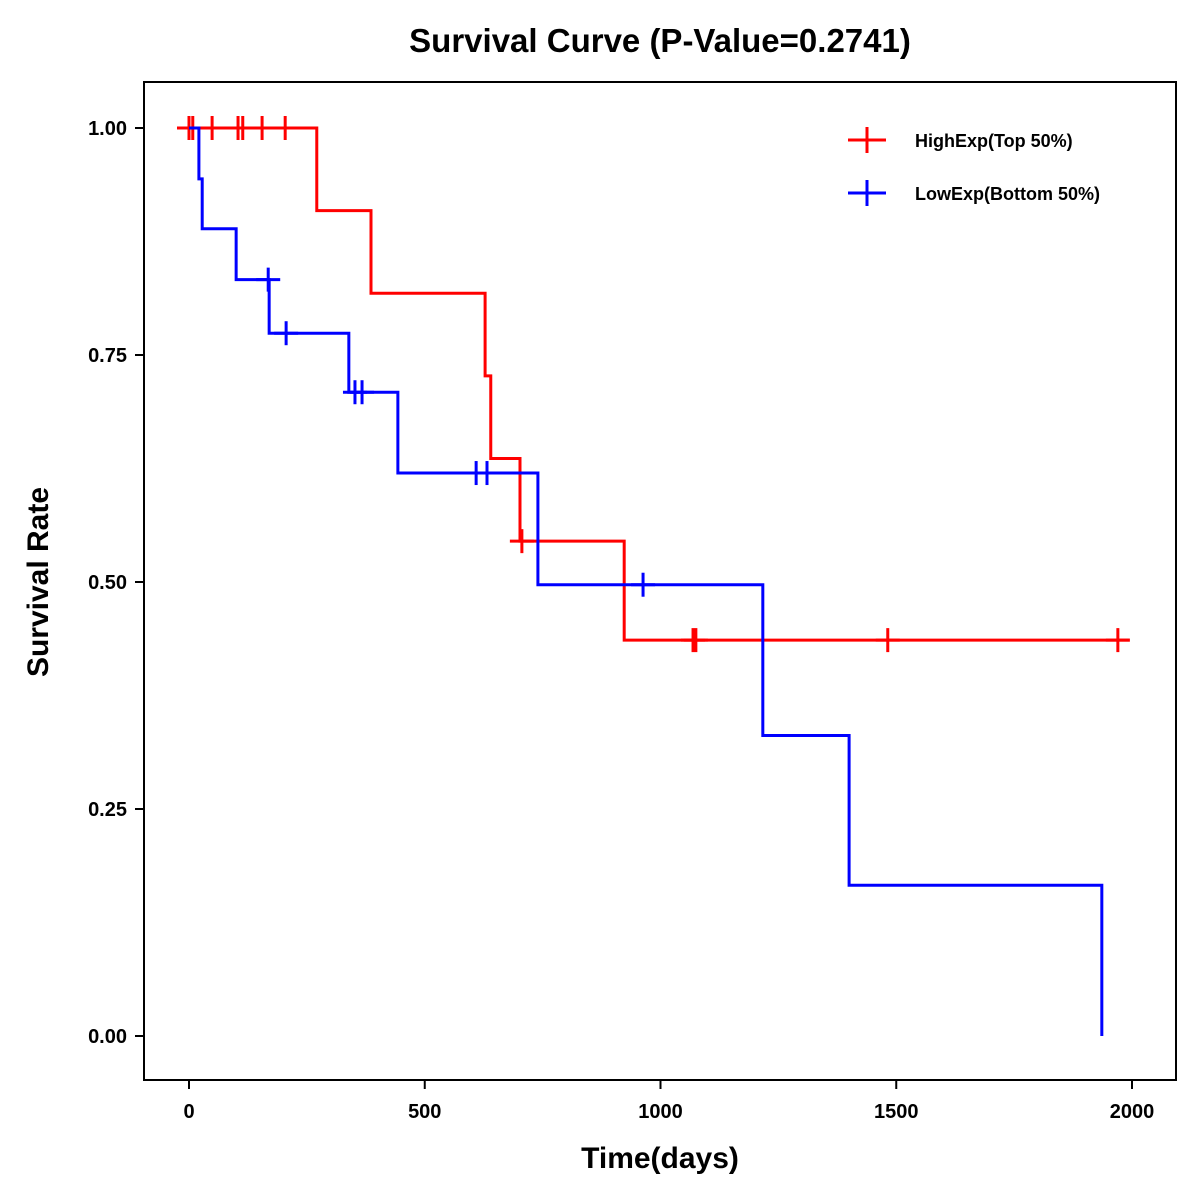 This screenshot has width=1200, height=1200. I want to click on y-tick-label: 0.75, so click(107, 356).